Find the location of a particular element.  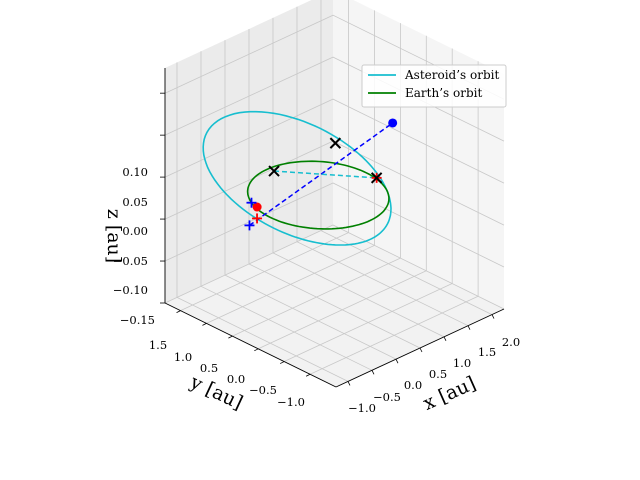

y-tick-label: −1.0 is located at coordinates (291, 402).